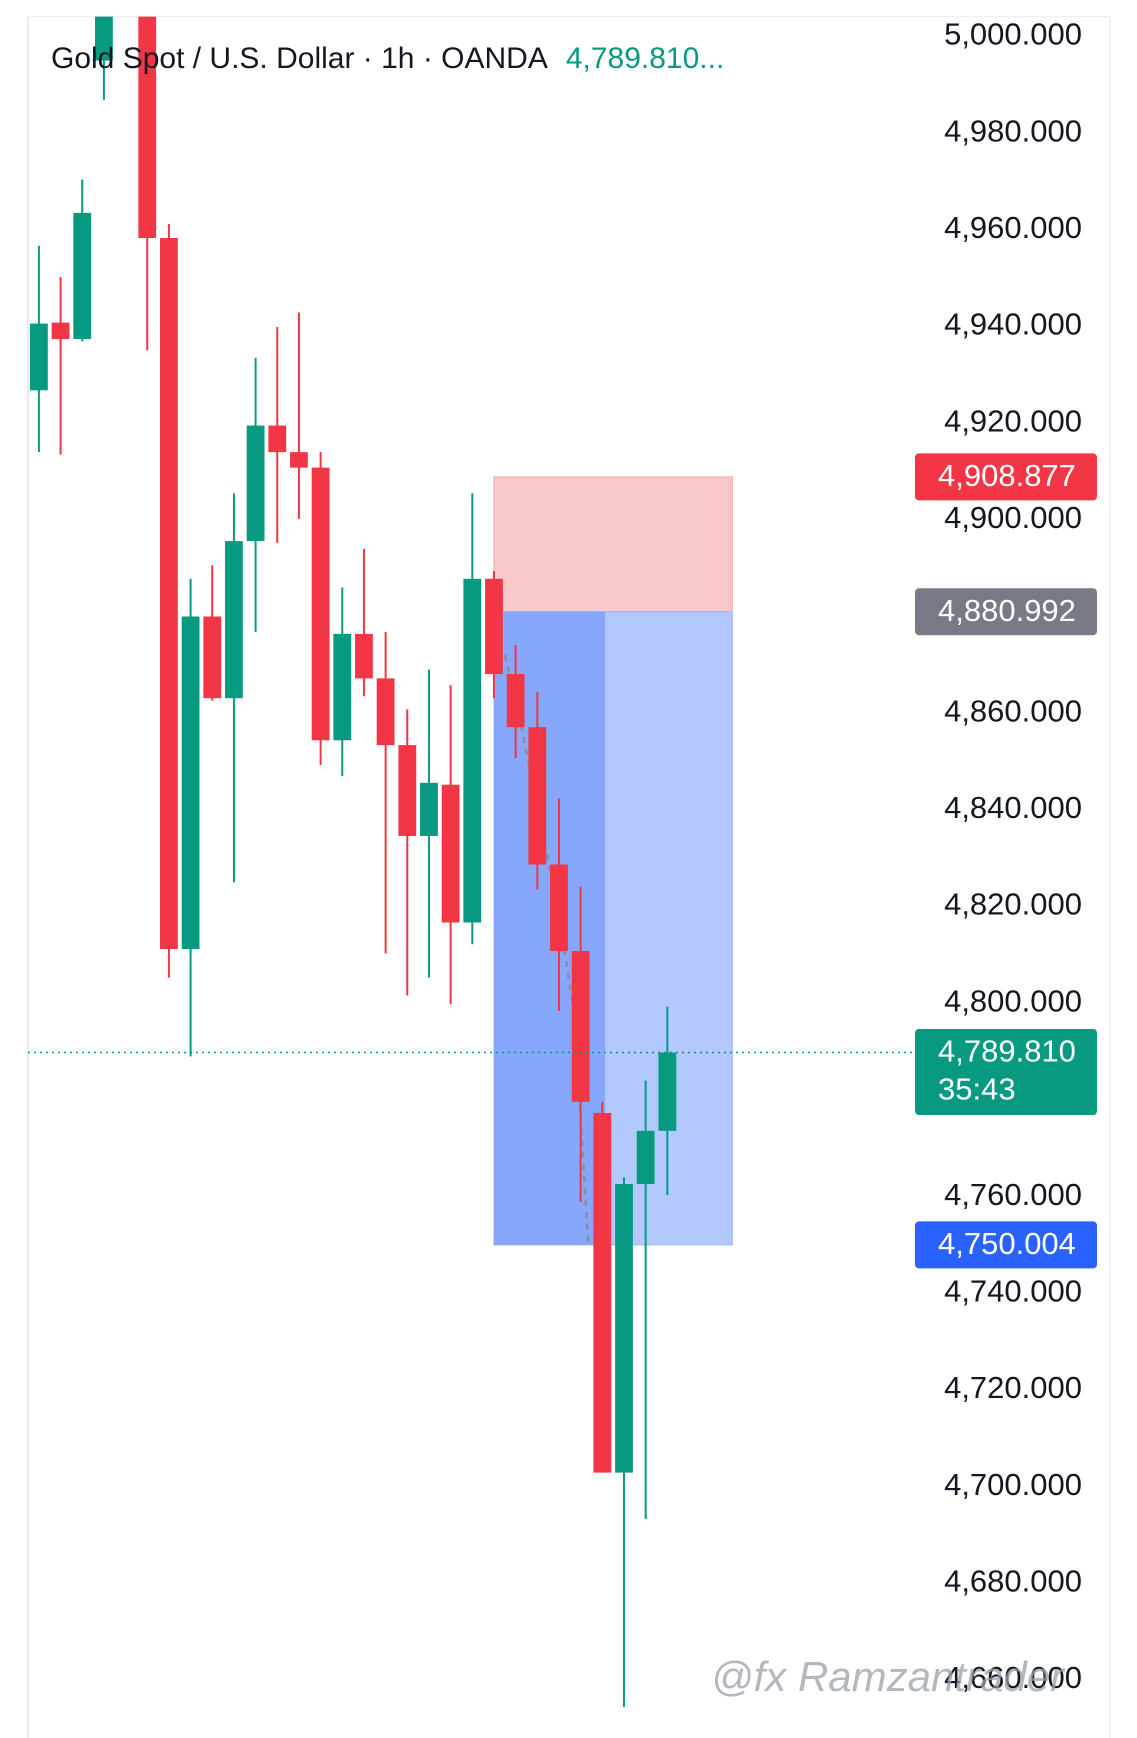 The height and width of the screenshot is (1738, 1137). Describe the element at coordinates (888, 1676) in the screenshot. I see `watermark: @fx Ramzantrader` at that location.